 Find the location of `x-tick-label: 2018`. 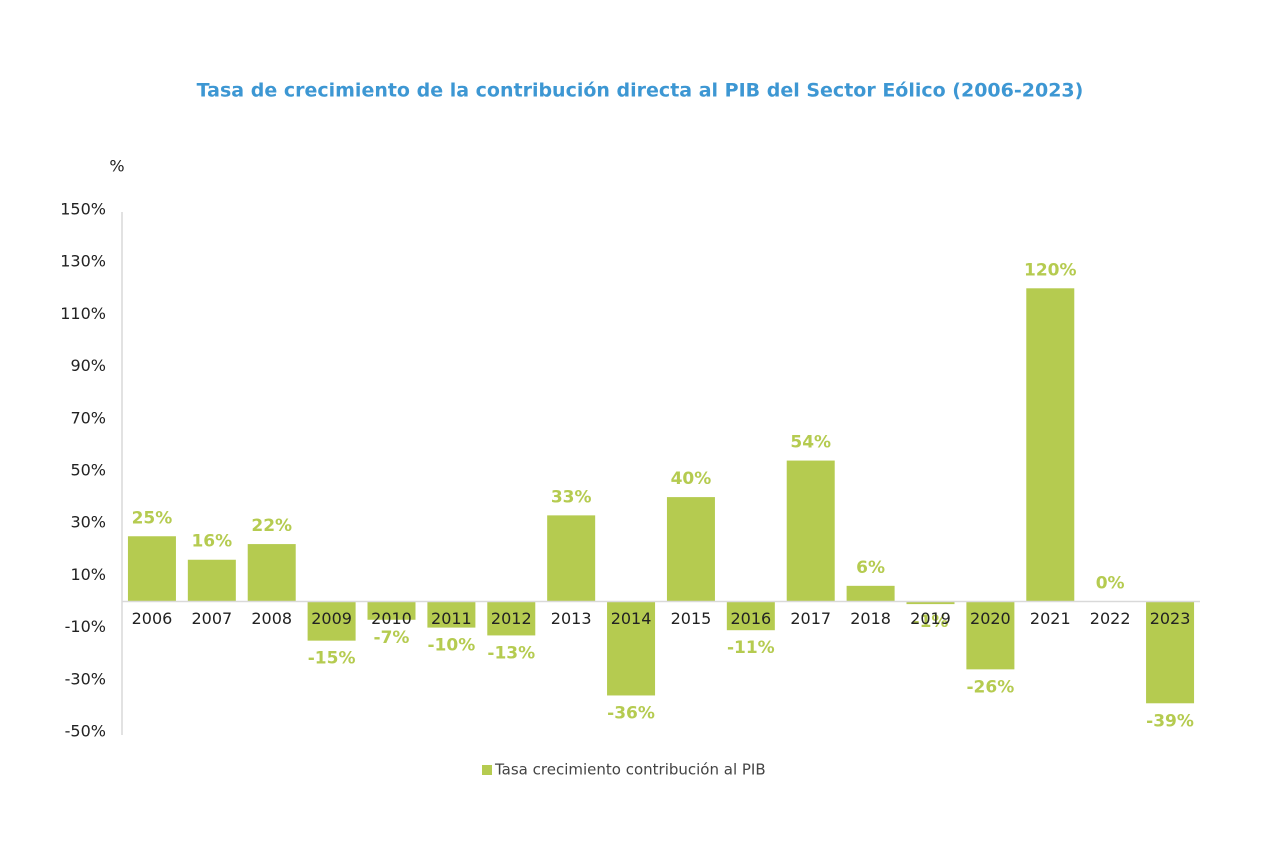

x-tick-label: 2018 is located at coordinates (870, 618).